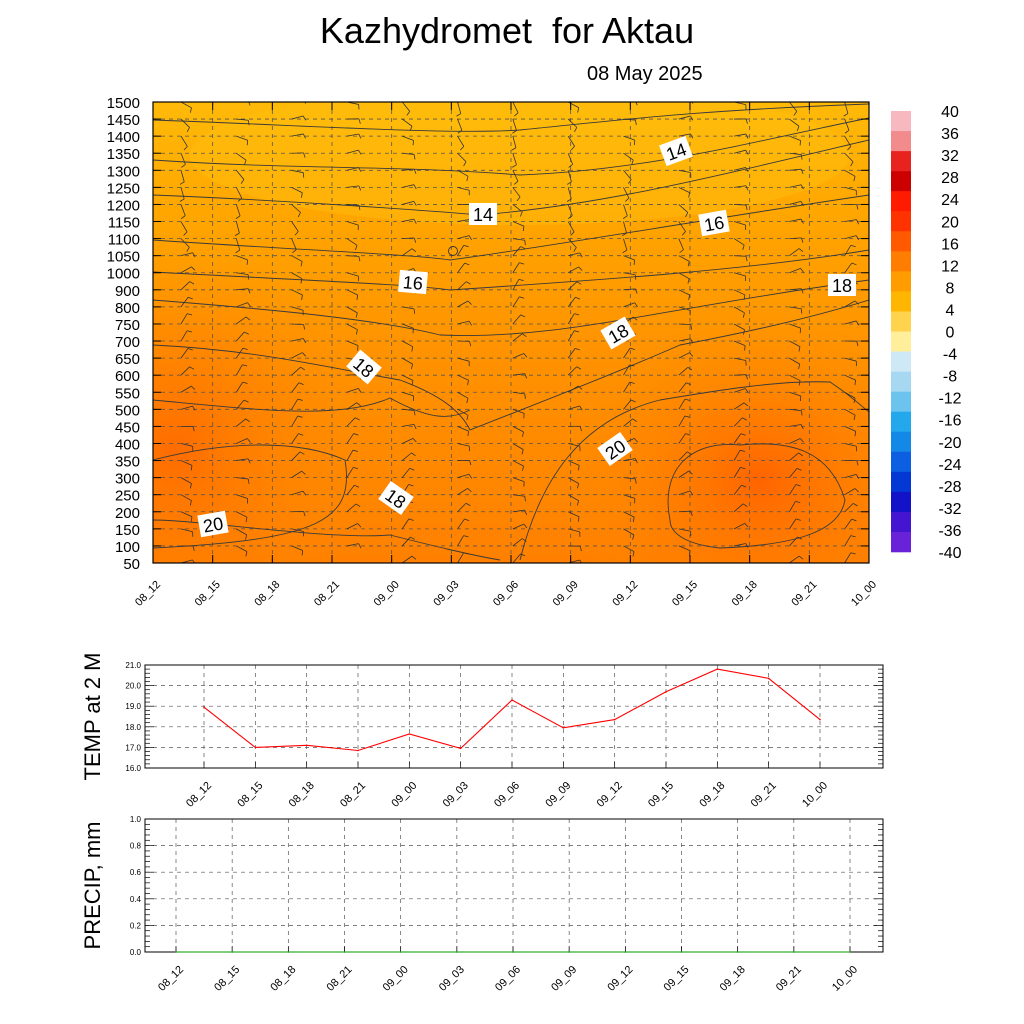  I want to click on x-tick-label: 09_18, so click(712, 795).